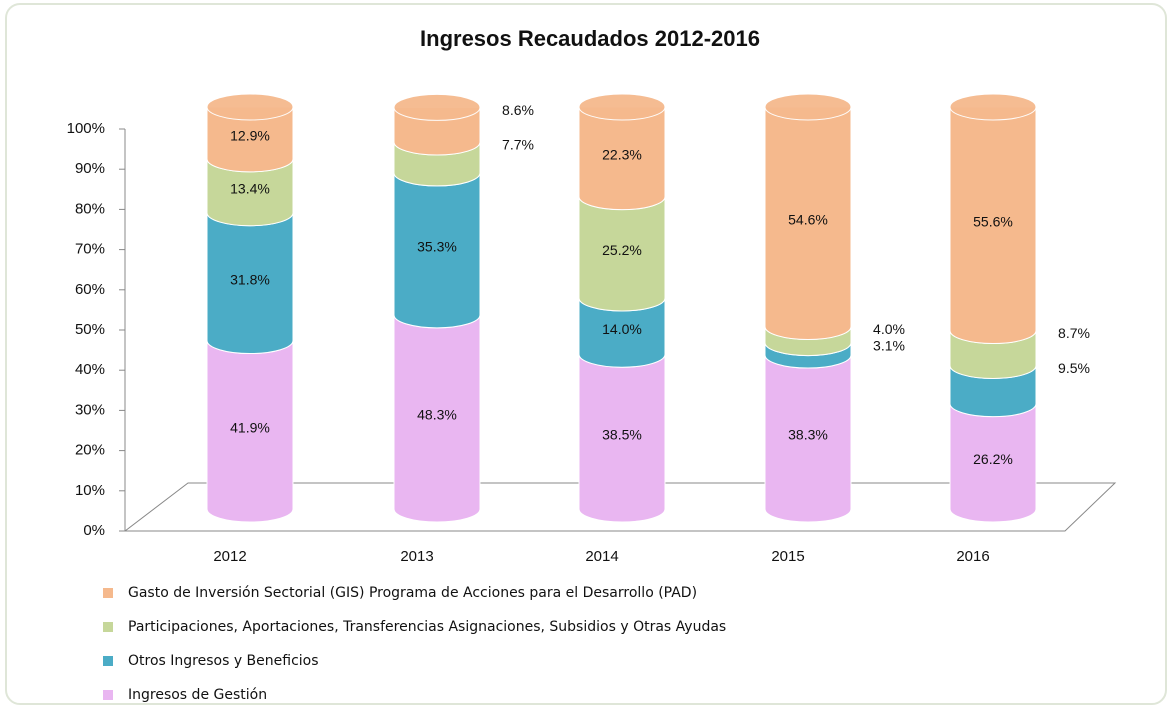  Describe the element at coordinates (993, 459) in the screenshot. I see `data-label: 26.2%` at that location.